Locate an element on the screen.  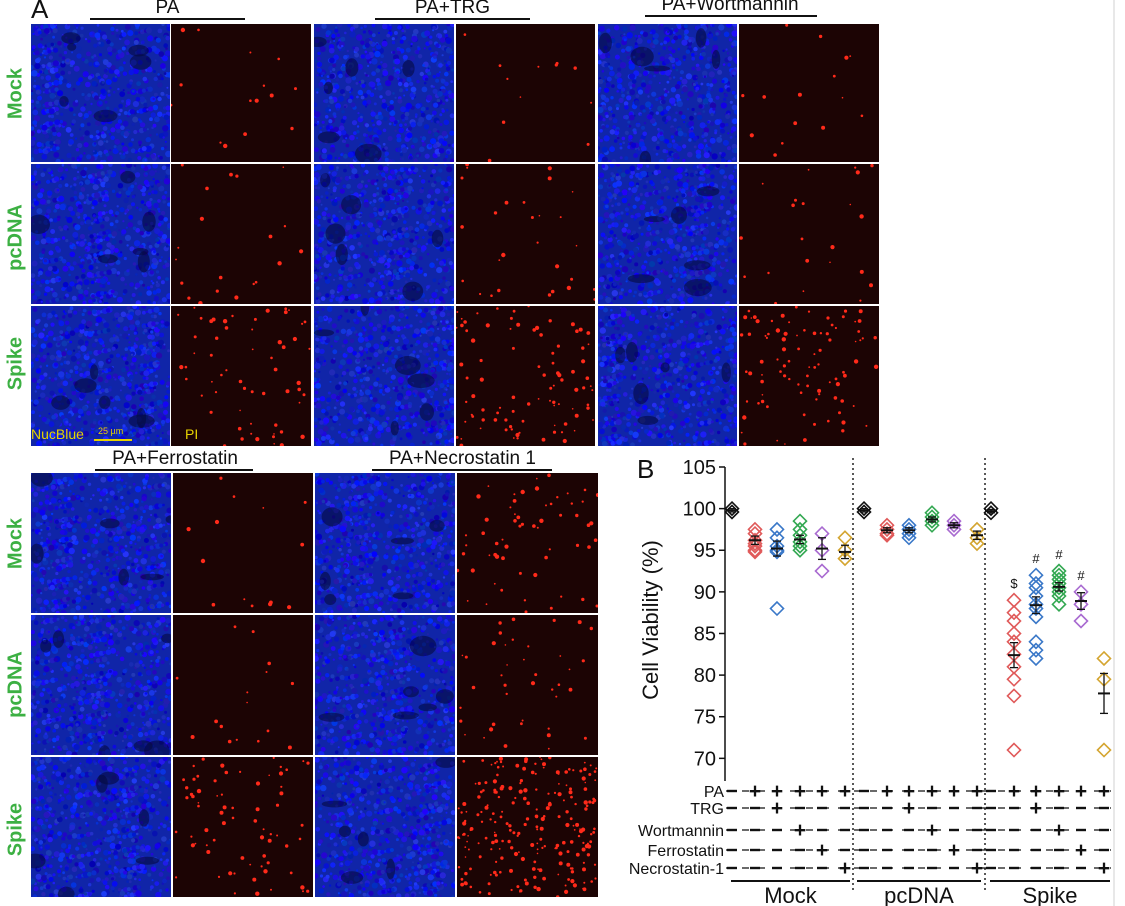
y-axis-label: Cell Viability (%) is located at coordinates (650, 620).